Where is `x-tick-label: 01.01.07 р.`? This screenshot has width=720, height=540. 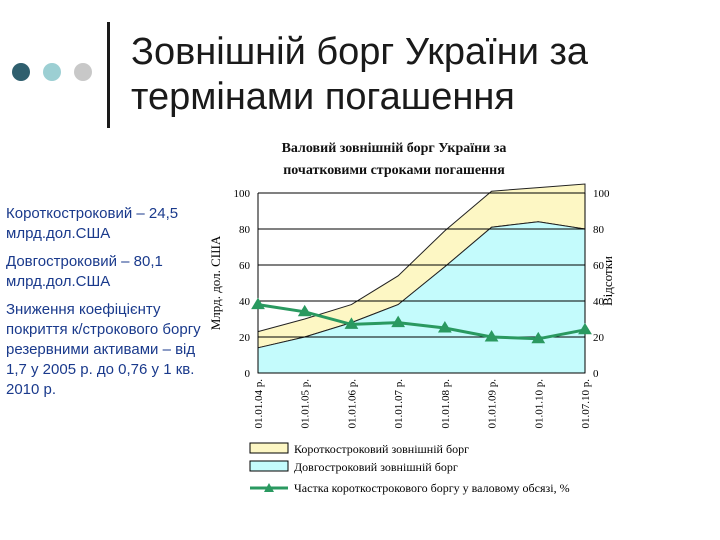 x-tick-label: 01.01.07 р. is located at coordinates (399, 404).